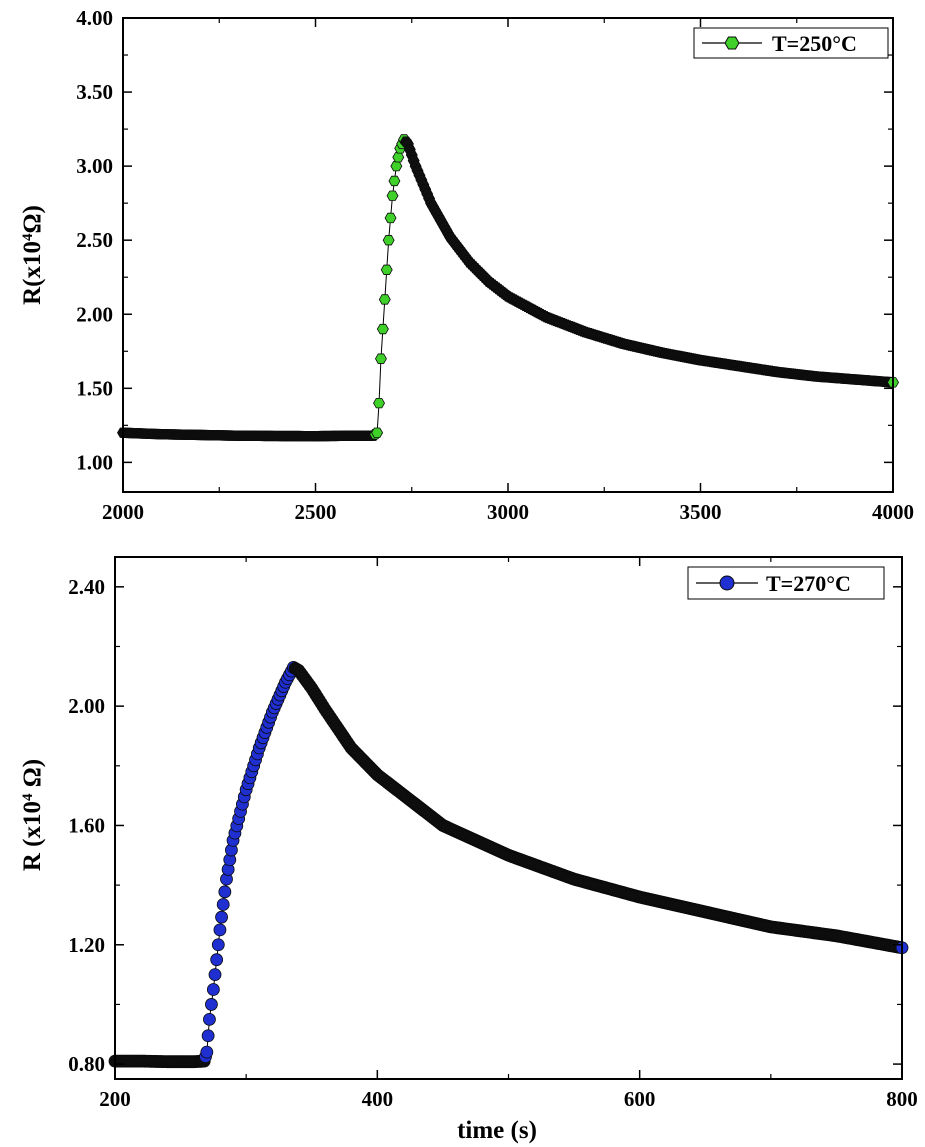 This screenshot has height=1147, width=925. Describe the element at coordinates (86, 825) in the screenshot. I see `y-tick-label: 1.60` at that location.